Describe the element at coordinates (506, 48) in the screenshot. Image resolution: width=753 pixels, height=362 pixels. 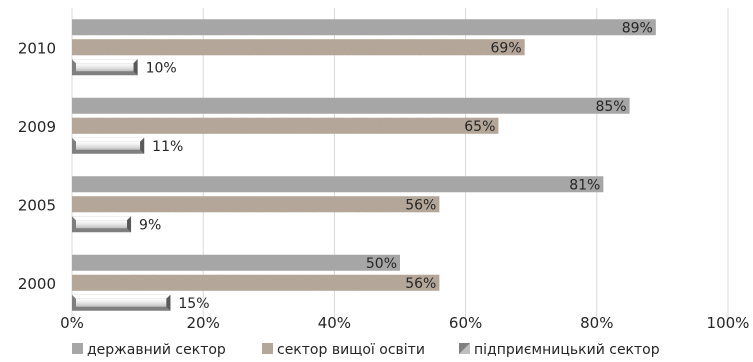
I see `data-label: 69%` at that location.